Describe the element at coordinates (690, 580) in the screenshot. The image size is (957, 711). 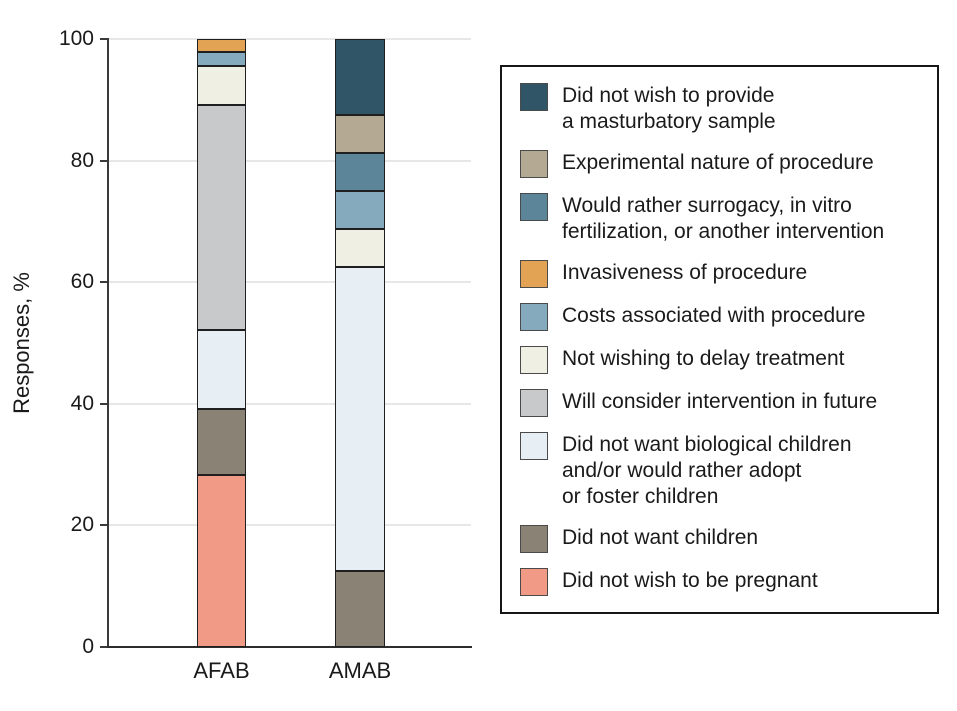
I see `legend-label: Did not wish to be pregnant` at that location.